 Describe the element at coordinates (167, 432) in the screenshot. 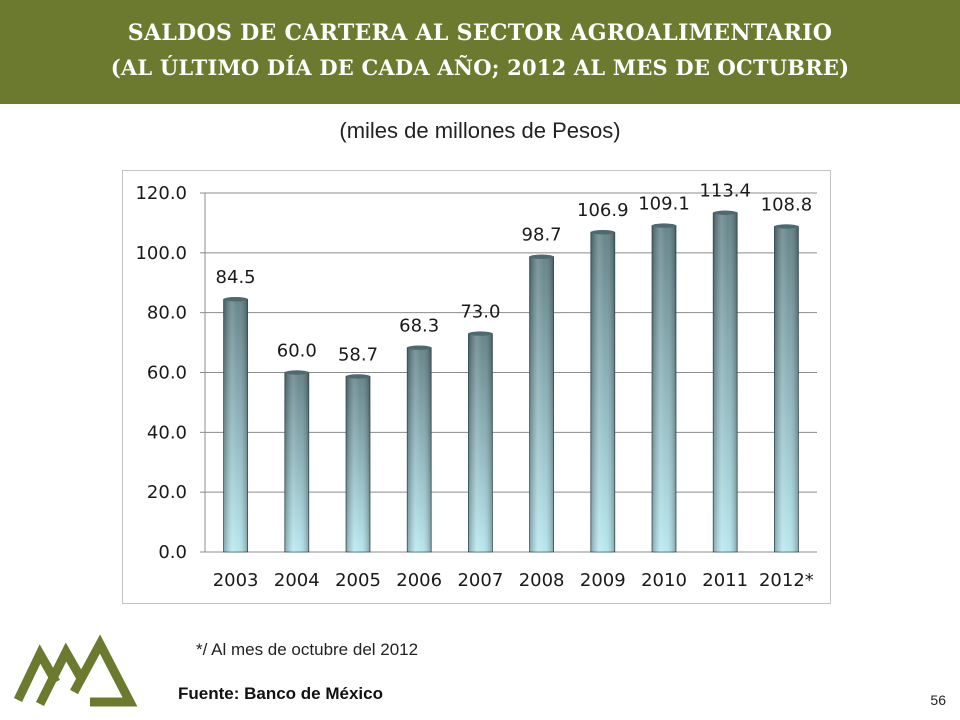

I see `y-tick-label: 40.0` at that location.